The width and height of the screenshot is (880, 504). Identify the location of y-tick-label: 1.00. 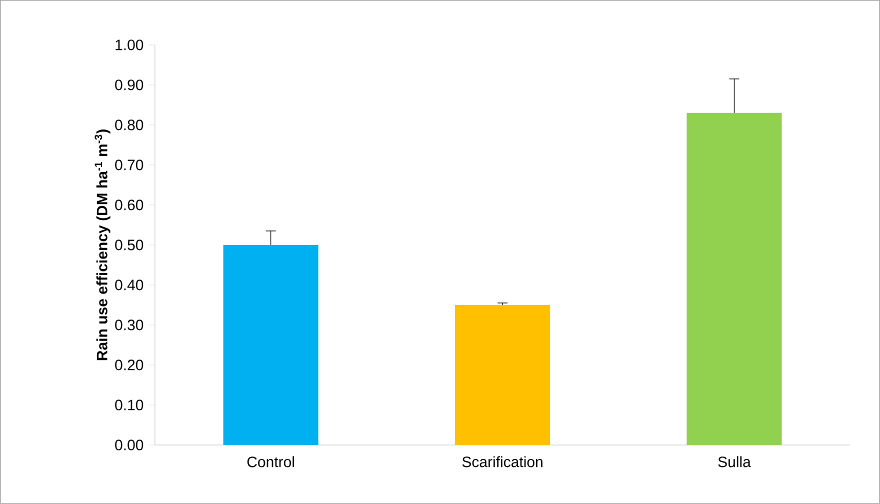
(130, 45).